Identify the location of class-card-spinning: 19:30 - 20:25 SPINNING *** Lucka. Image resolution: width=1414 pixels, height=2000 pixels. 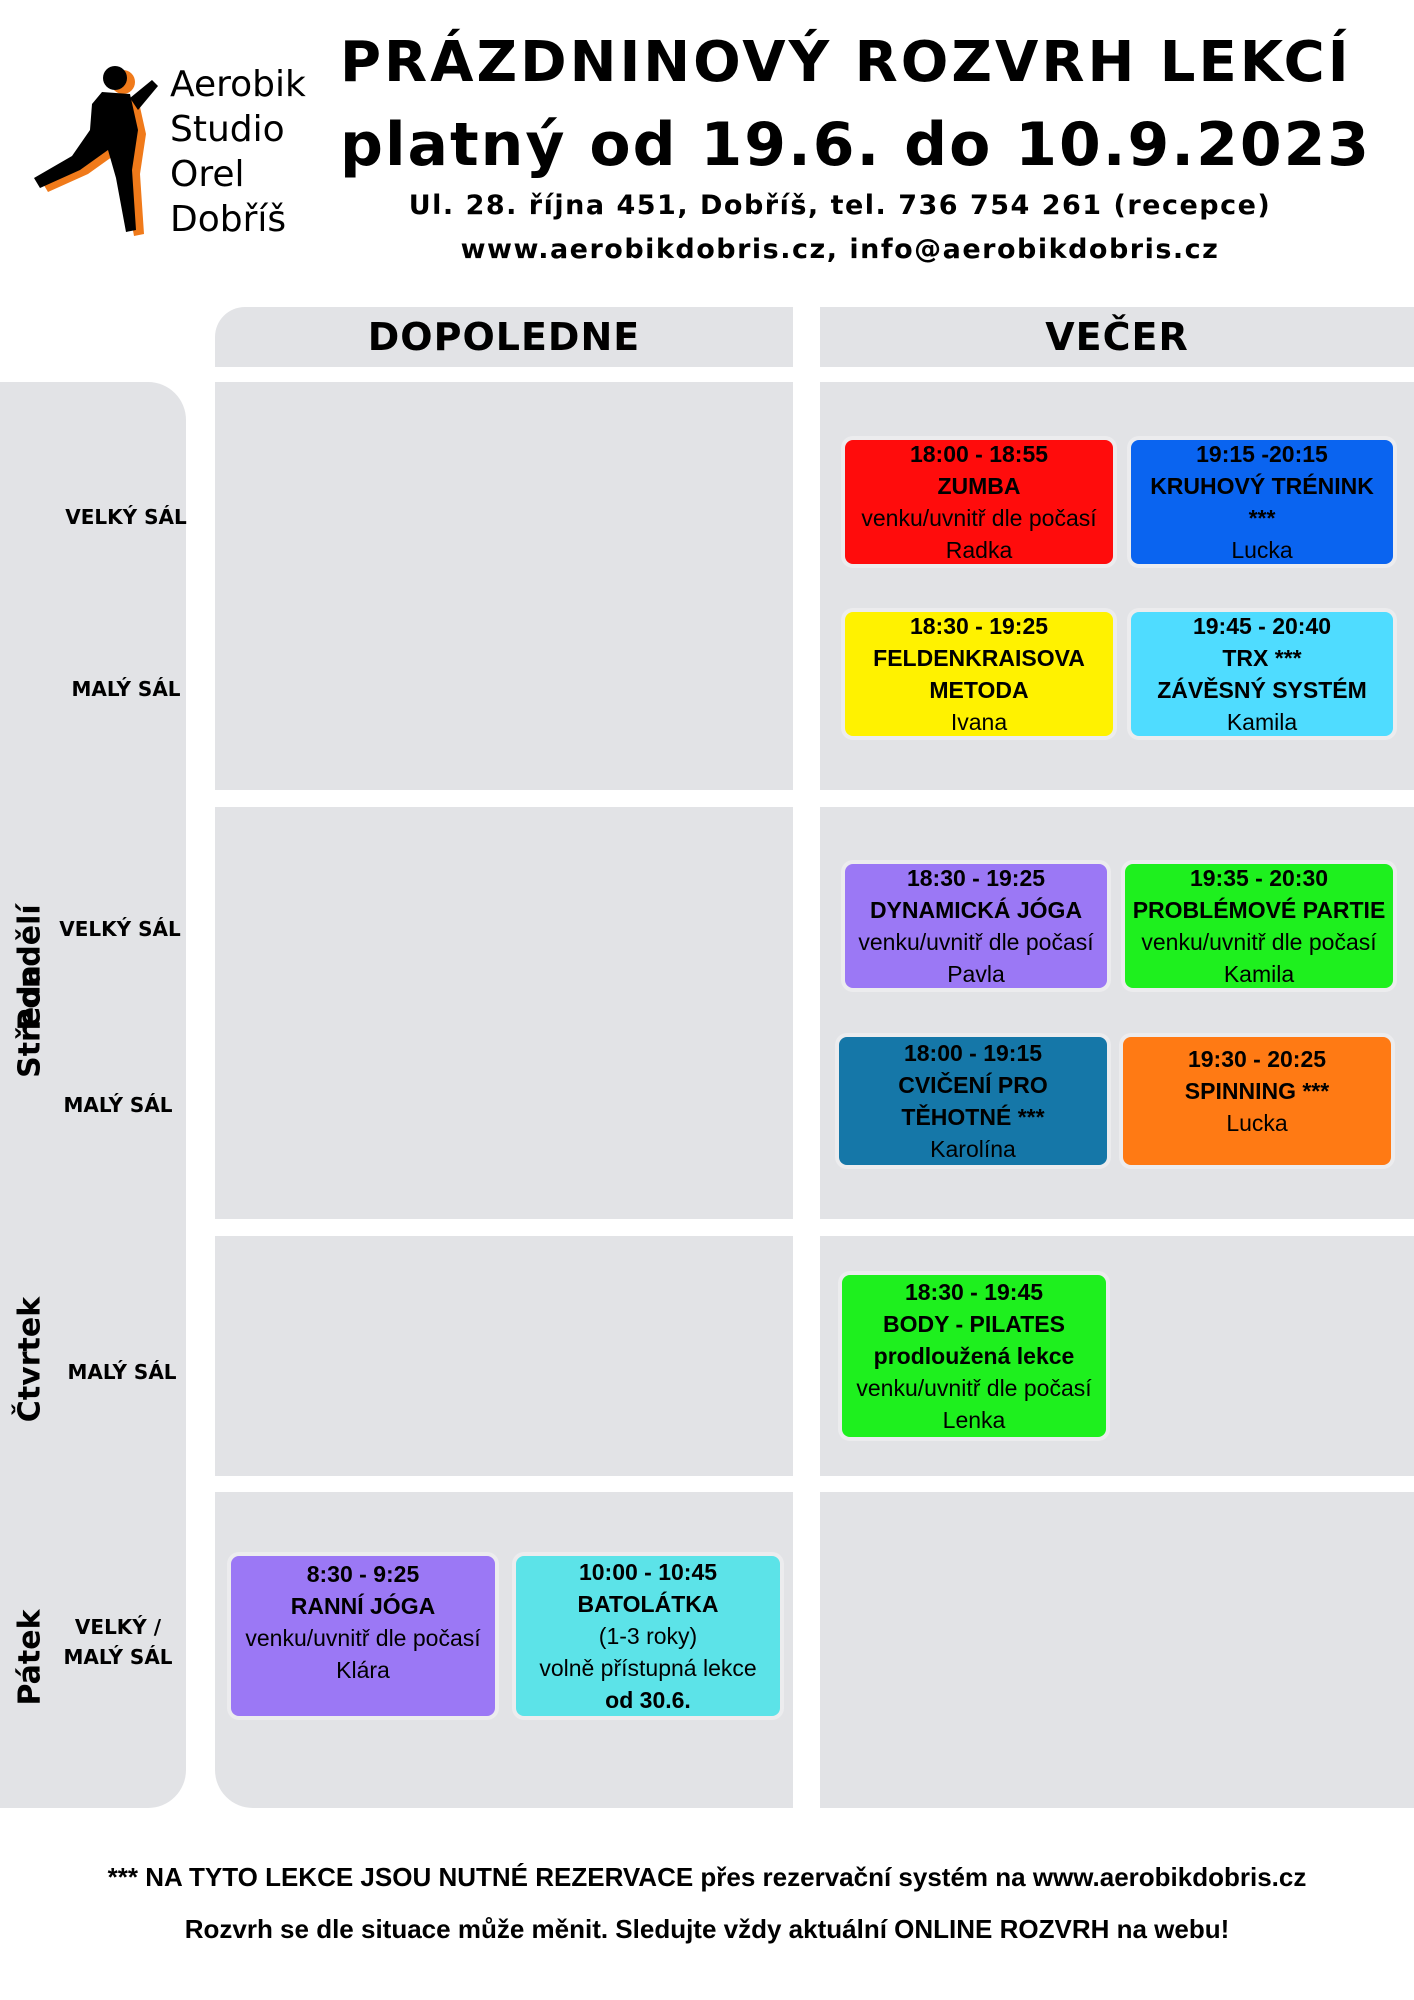
(1257, 1101).